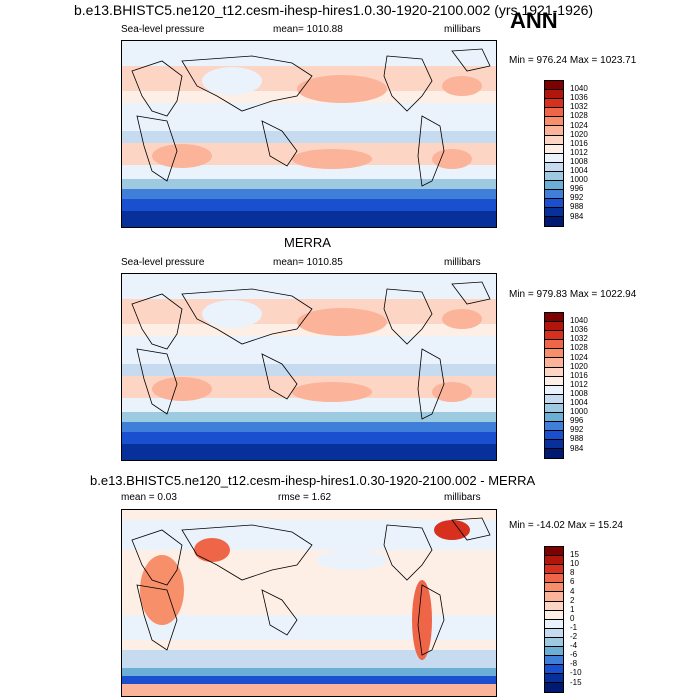 This screenshot has width=700, height=700. I want to click on colorbar-tick-label: 4, so click(572, 591).